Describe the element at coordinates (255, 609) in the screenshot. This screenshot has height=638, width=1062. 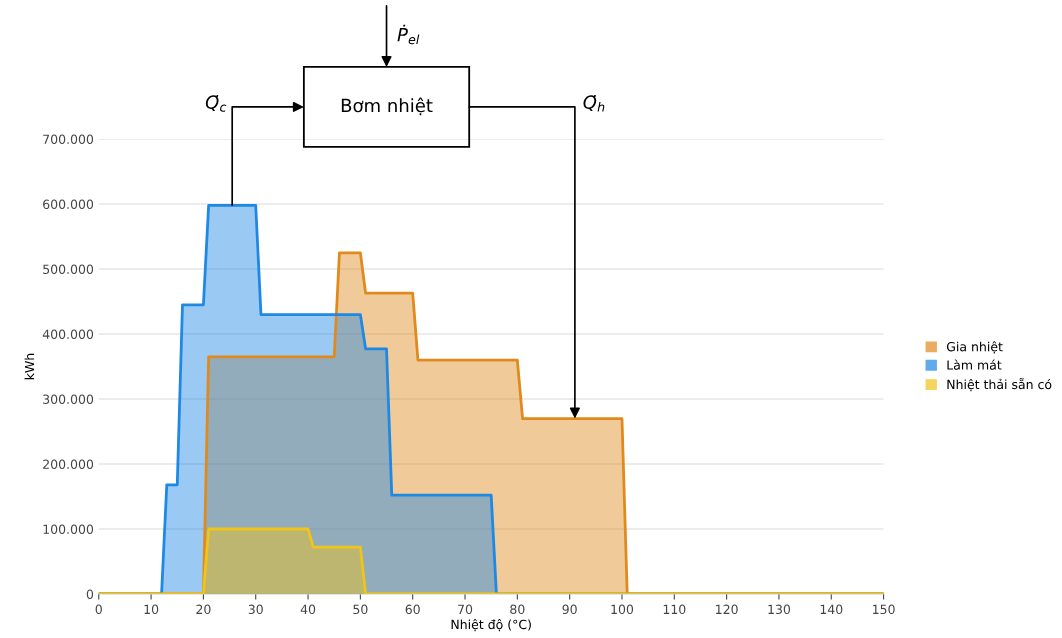
I see `x-tick-label: 30` at that location.